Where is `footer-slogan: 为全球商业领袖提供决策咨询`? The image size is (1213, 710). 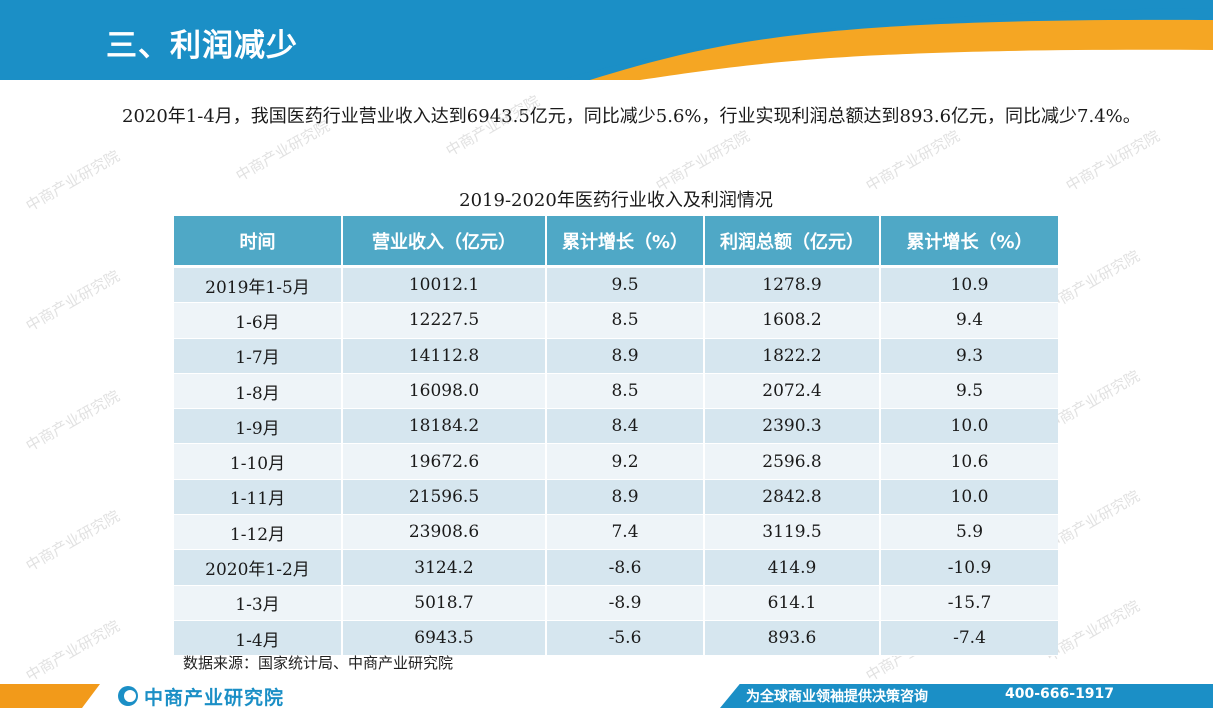 footer-slogan: 为全球商业领袖提供决策咨询 is located at coordinates (837, 697).